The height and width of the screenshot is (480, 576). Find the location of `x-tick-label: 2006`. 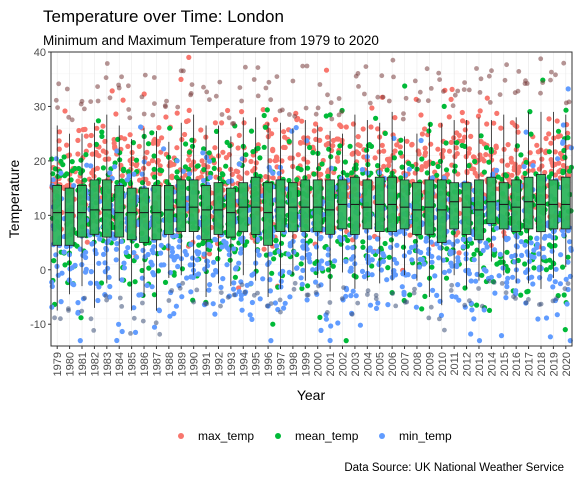

x-tick-label: 2006 is located at coordinates (393, 364).